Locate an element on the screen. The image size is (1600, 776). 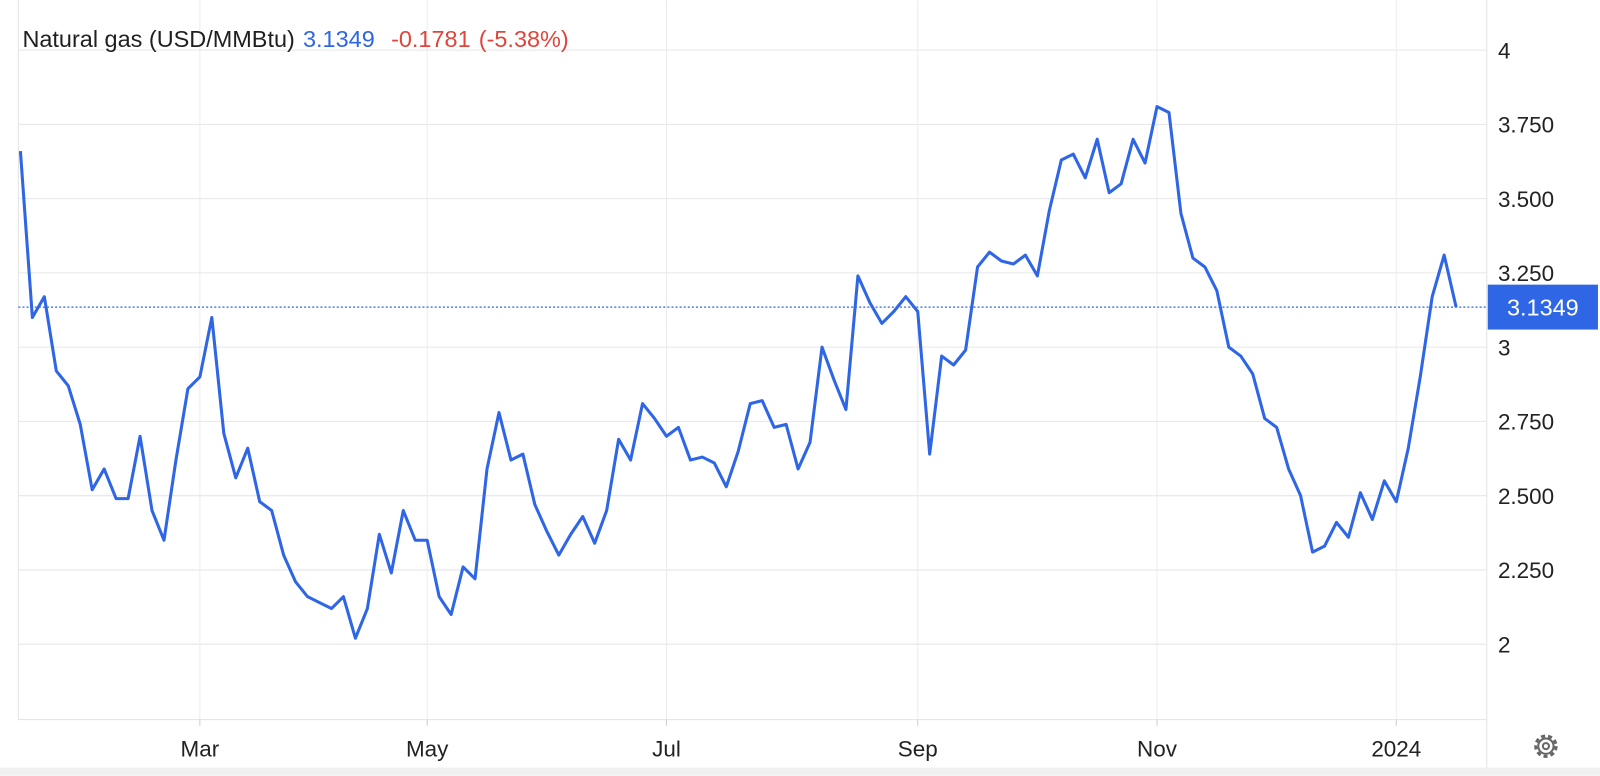
gear-teeth is located at coordinates (1546, 746).